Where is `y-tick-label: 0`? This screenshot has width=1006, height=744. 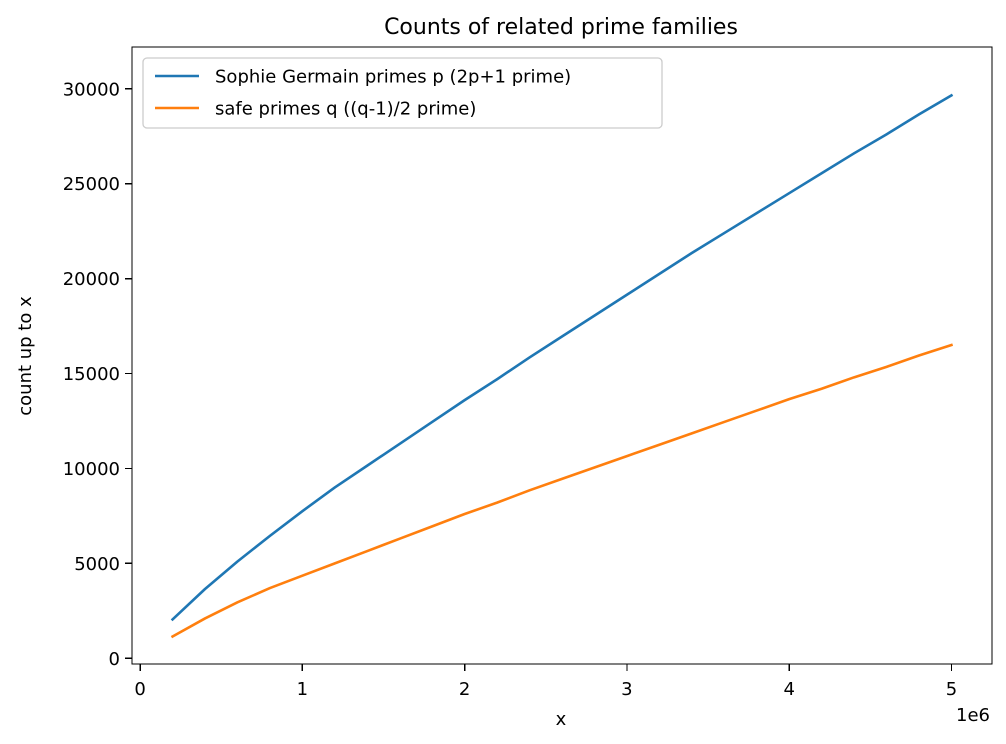
y-tick-label: 0 is located at coordinates (114, 659).